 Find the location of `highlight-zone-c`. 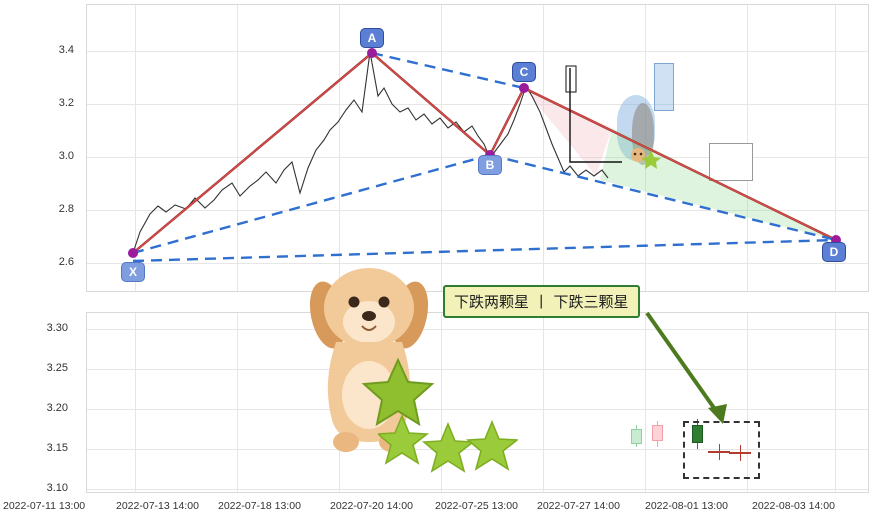

highlight-zone-c is located at coordinates (664, 87).